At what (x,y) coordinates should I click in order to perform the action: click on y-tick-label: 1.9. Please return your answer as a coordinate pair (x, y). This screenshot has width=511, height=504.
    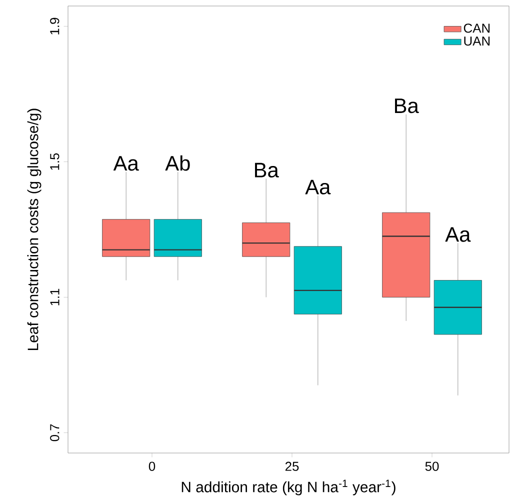
    Looking at the image, I should click on (55, 26).